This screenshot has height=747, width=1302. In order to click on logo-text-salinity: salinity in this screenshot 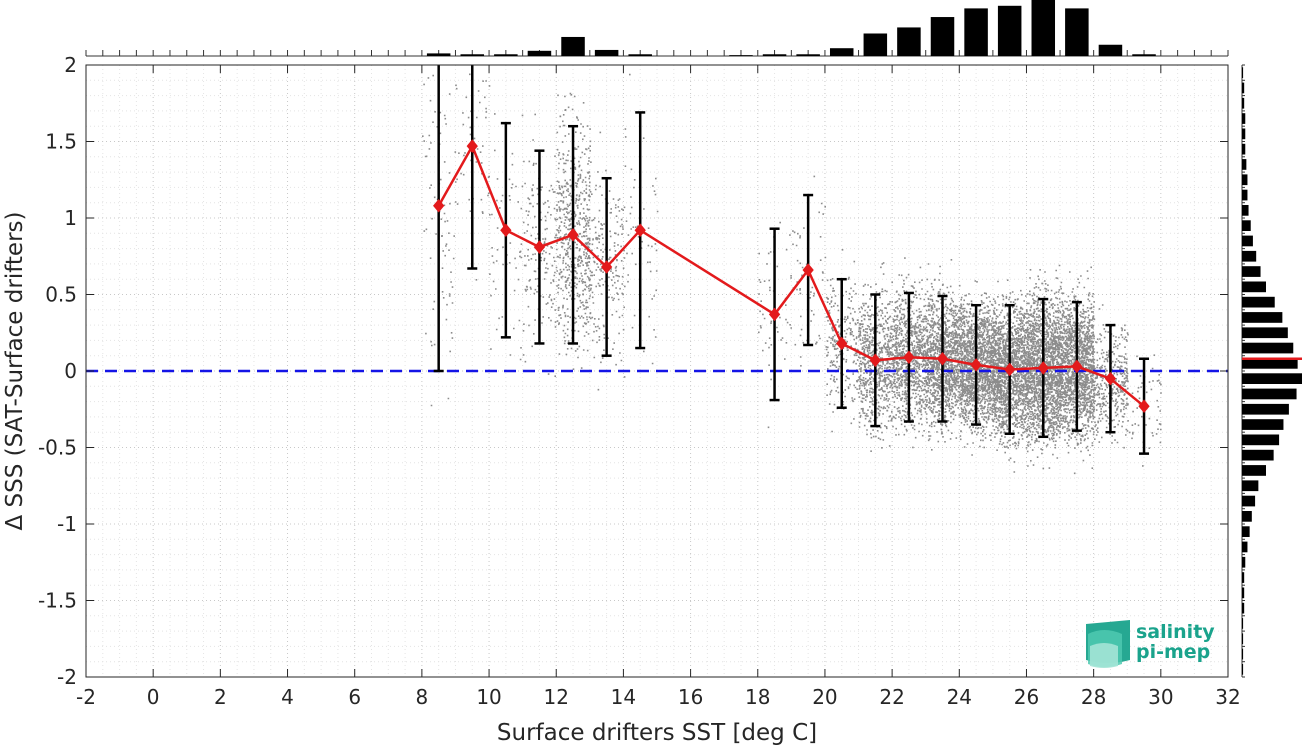, I will do `click(1175, 632)`.